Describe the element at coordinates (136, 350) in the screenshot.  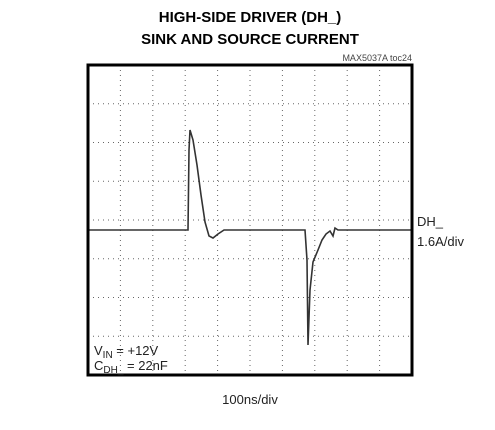
I see `condition-value: = +12V` at that location.